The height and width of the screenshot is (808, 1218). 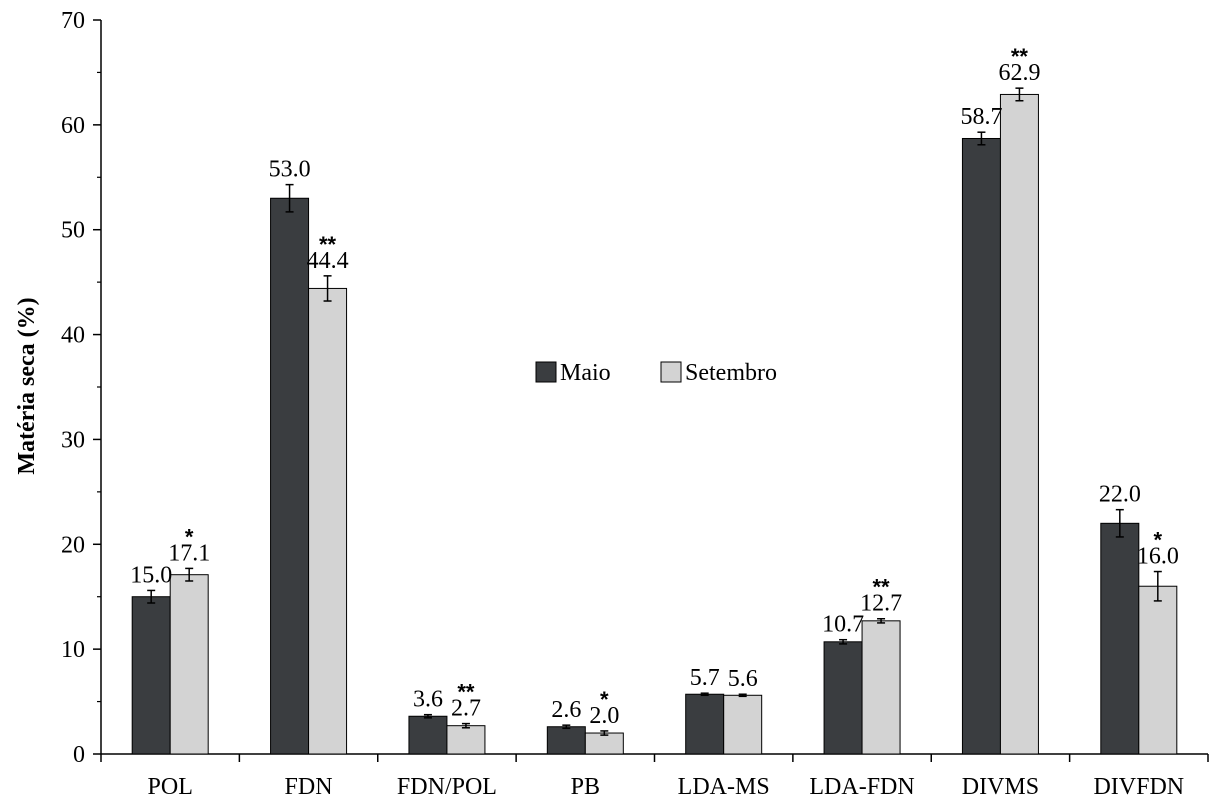 I want to click on y-tick-label: 20, so click(x=73, y=545).